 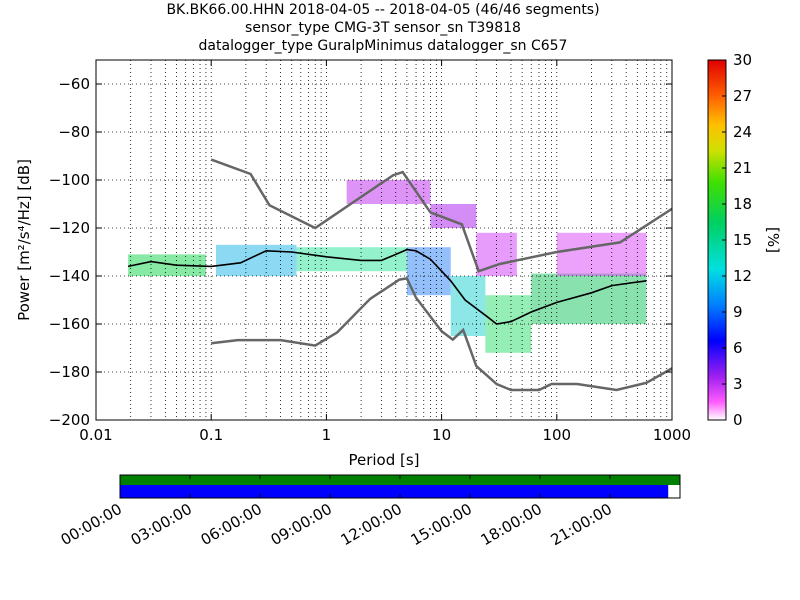 What do you see at coordinates (581, 524) in the screenshot?
I see `timeline-time-label: 21:00:00` at bounding box center [581, 524].